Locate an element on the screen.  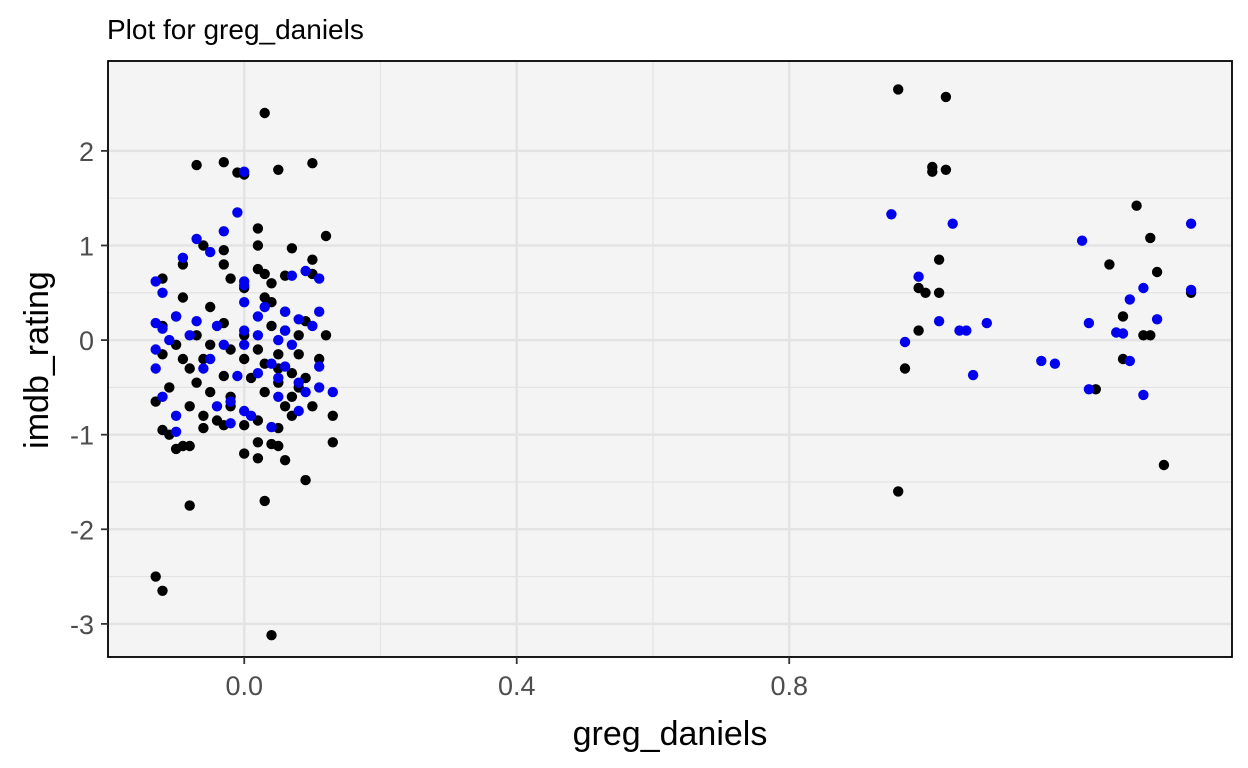
y-tick-label: 2 is located at coordinates (86, 152).